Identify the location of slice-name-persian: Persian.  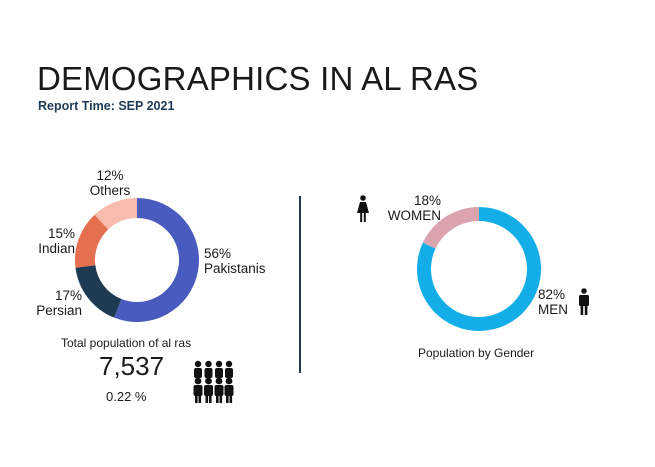
(59, 310).